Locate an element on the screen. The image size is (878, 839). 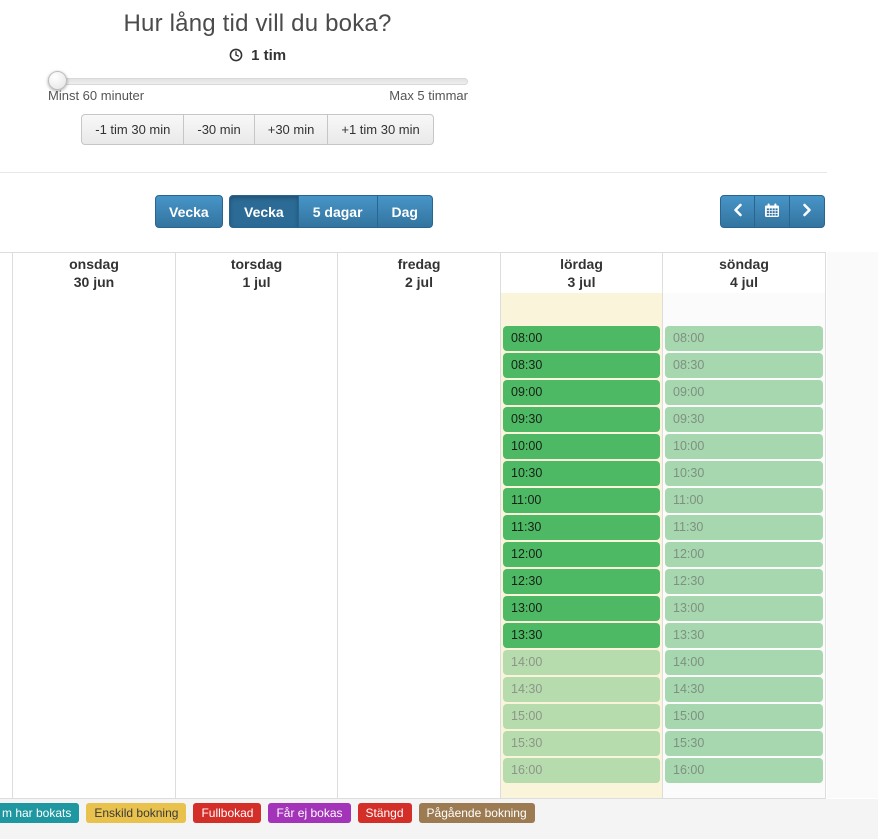
view-switcher: Vecka 5 dagar Dag is located at coordinates (331, 211).